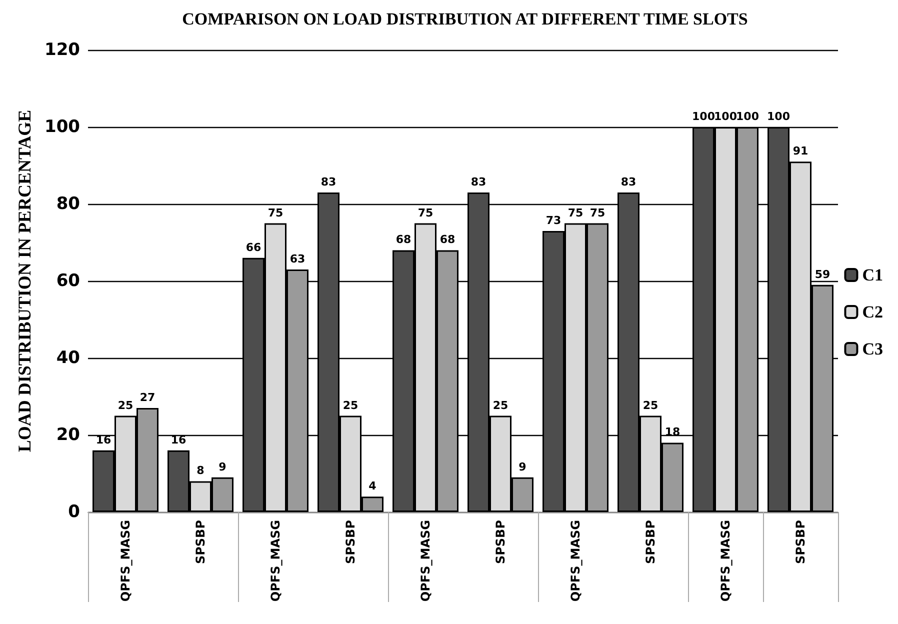  What do you see at coordinates (554, 220) in the screenshot?
I see `data-label: 73` at bounding box center [554, 220].